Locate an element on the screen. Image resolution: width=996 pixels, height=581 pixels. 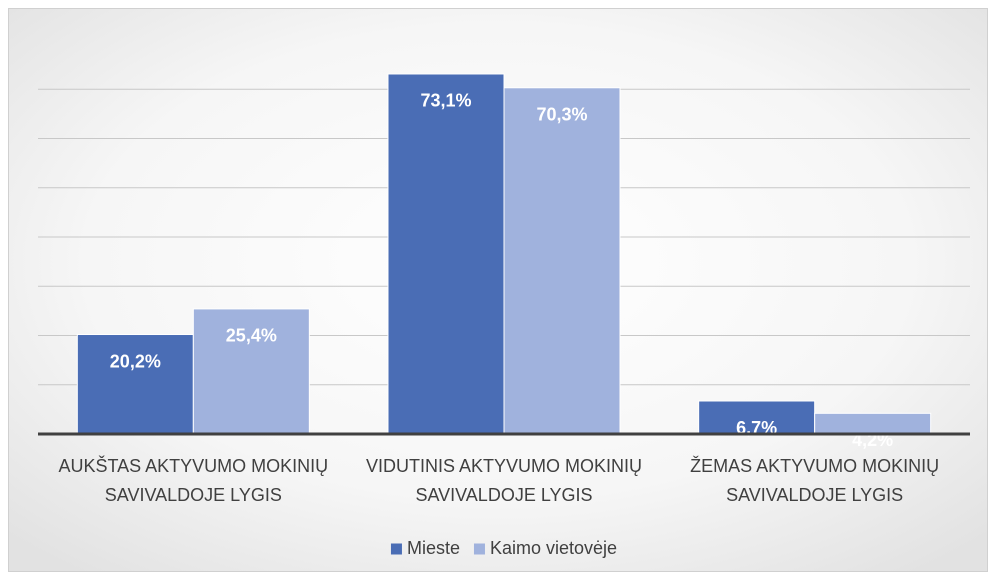
data-label: 20,2% is located at coordinates (135, 361).